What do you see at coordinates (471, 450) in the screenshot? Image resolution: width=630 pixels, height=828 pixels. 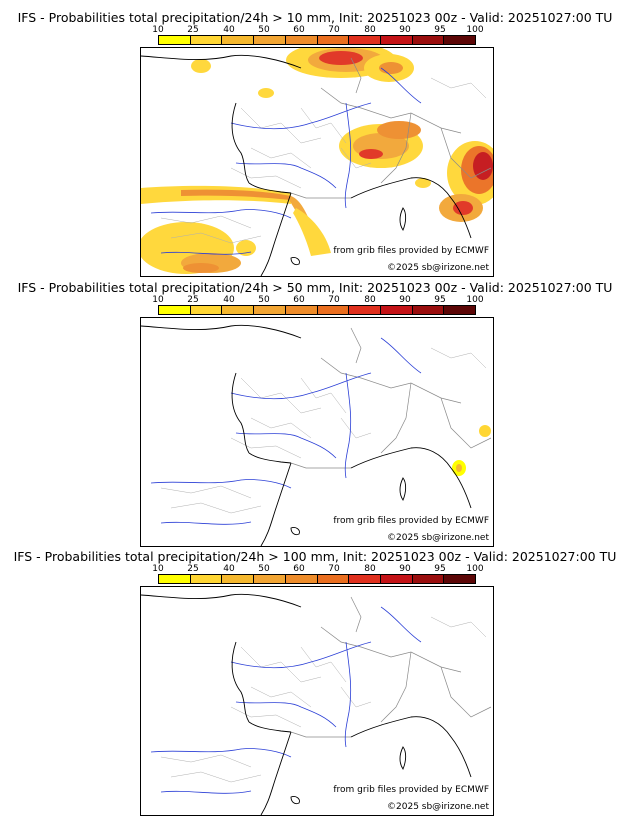 I see `precip-field` at bounding box center [471, 450].